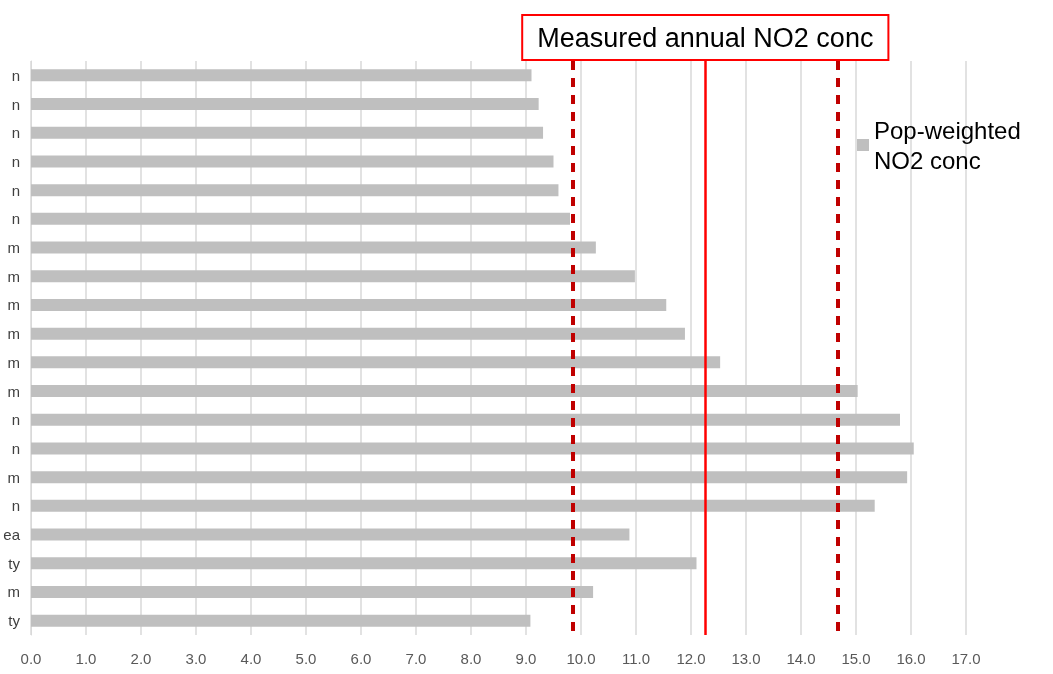  Describe the element at coordinates (196, 658) in the screenshot. I see `x-tick-label: 3.0` at that location.